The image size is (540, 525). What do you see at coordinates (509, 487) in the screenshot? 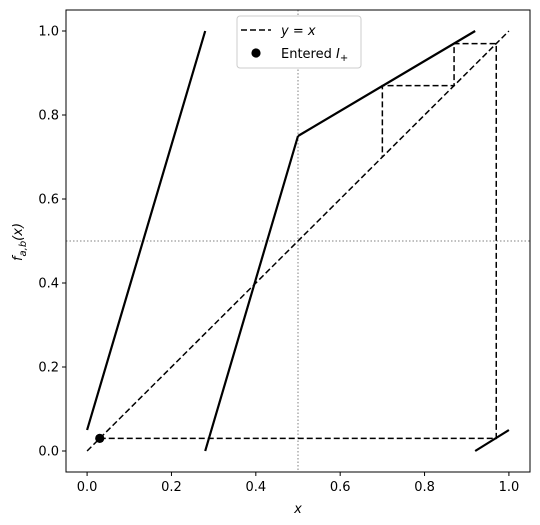
I see `x-tick-label: 1.0` at bounding box center [509, 487].